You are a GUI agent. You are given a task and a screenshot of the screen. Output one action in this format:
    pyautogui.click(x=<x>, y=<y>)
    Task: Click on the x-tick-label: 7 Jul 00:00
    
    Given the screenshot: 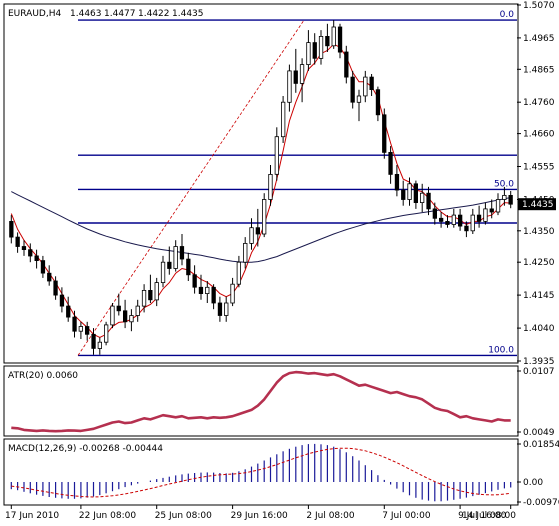 What is the action you would take?
    pyautogui.click(x=406, y=516)
    